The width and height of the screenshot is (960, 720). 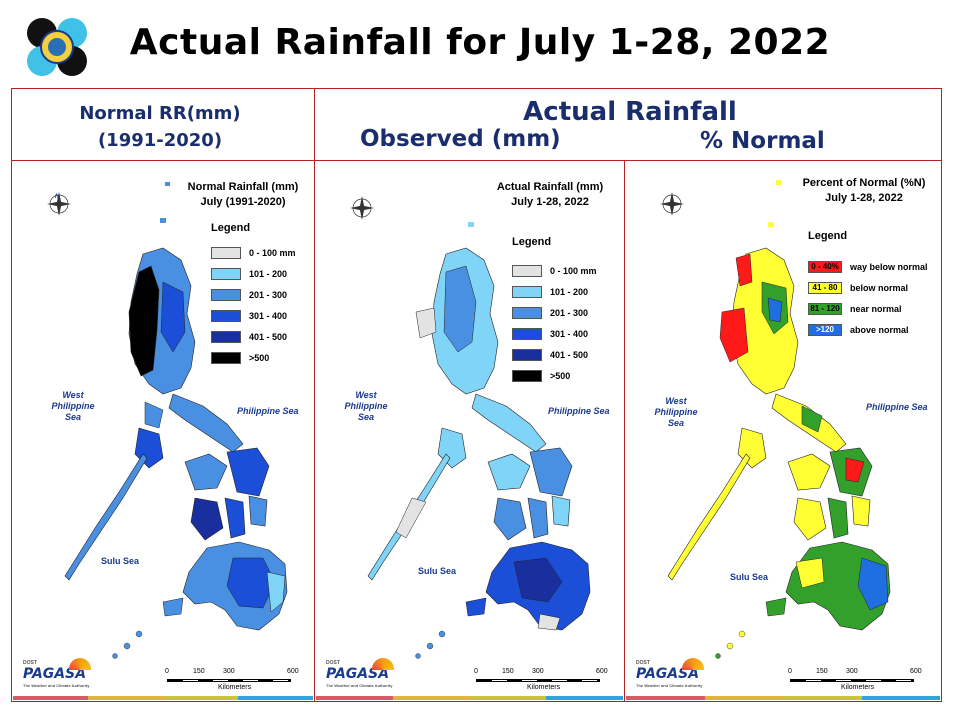 What do you see at coordinates (160, 113) in the screenshot?
I see `normal-header: Normal RR(mm)` at bounding box center [160, 113].